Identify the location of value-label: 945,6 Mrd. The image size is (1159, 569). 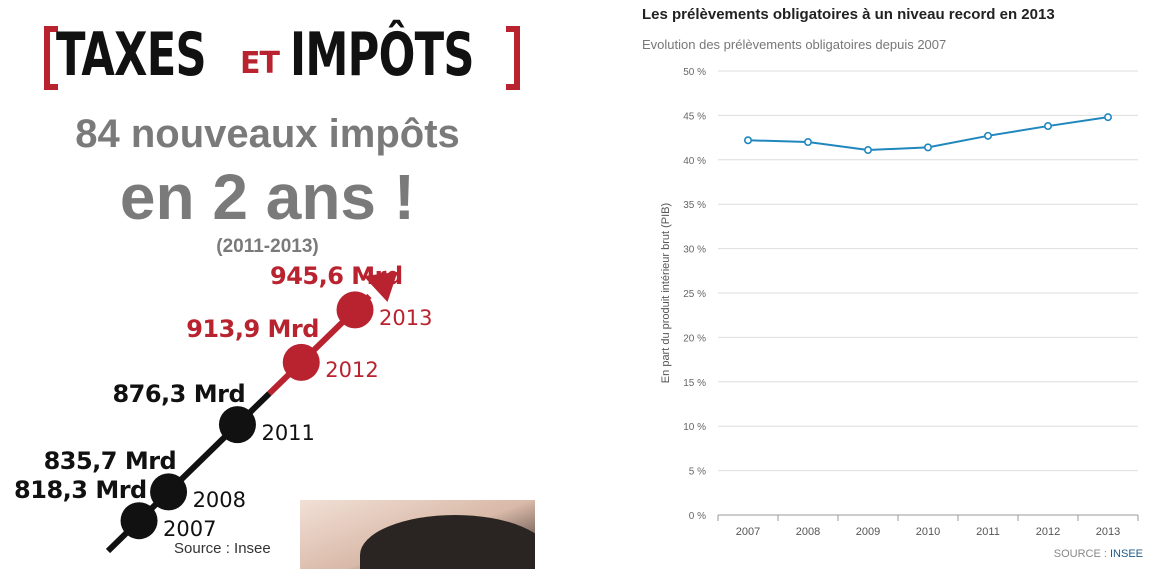
(336, 275).